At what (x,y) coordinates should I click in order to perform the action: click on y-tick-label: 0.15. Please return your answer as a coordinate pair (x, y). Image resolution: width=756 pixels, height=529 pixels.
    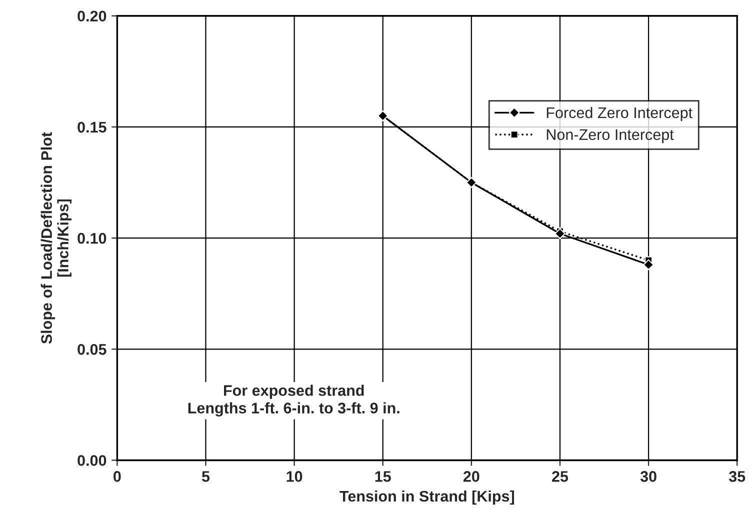
    Looking at the image, I should click on (92, 127).